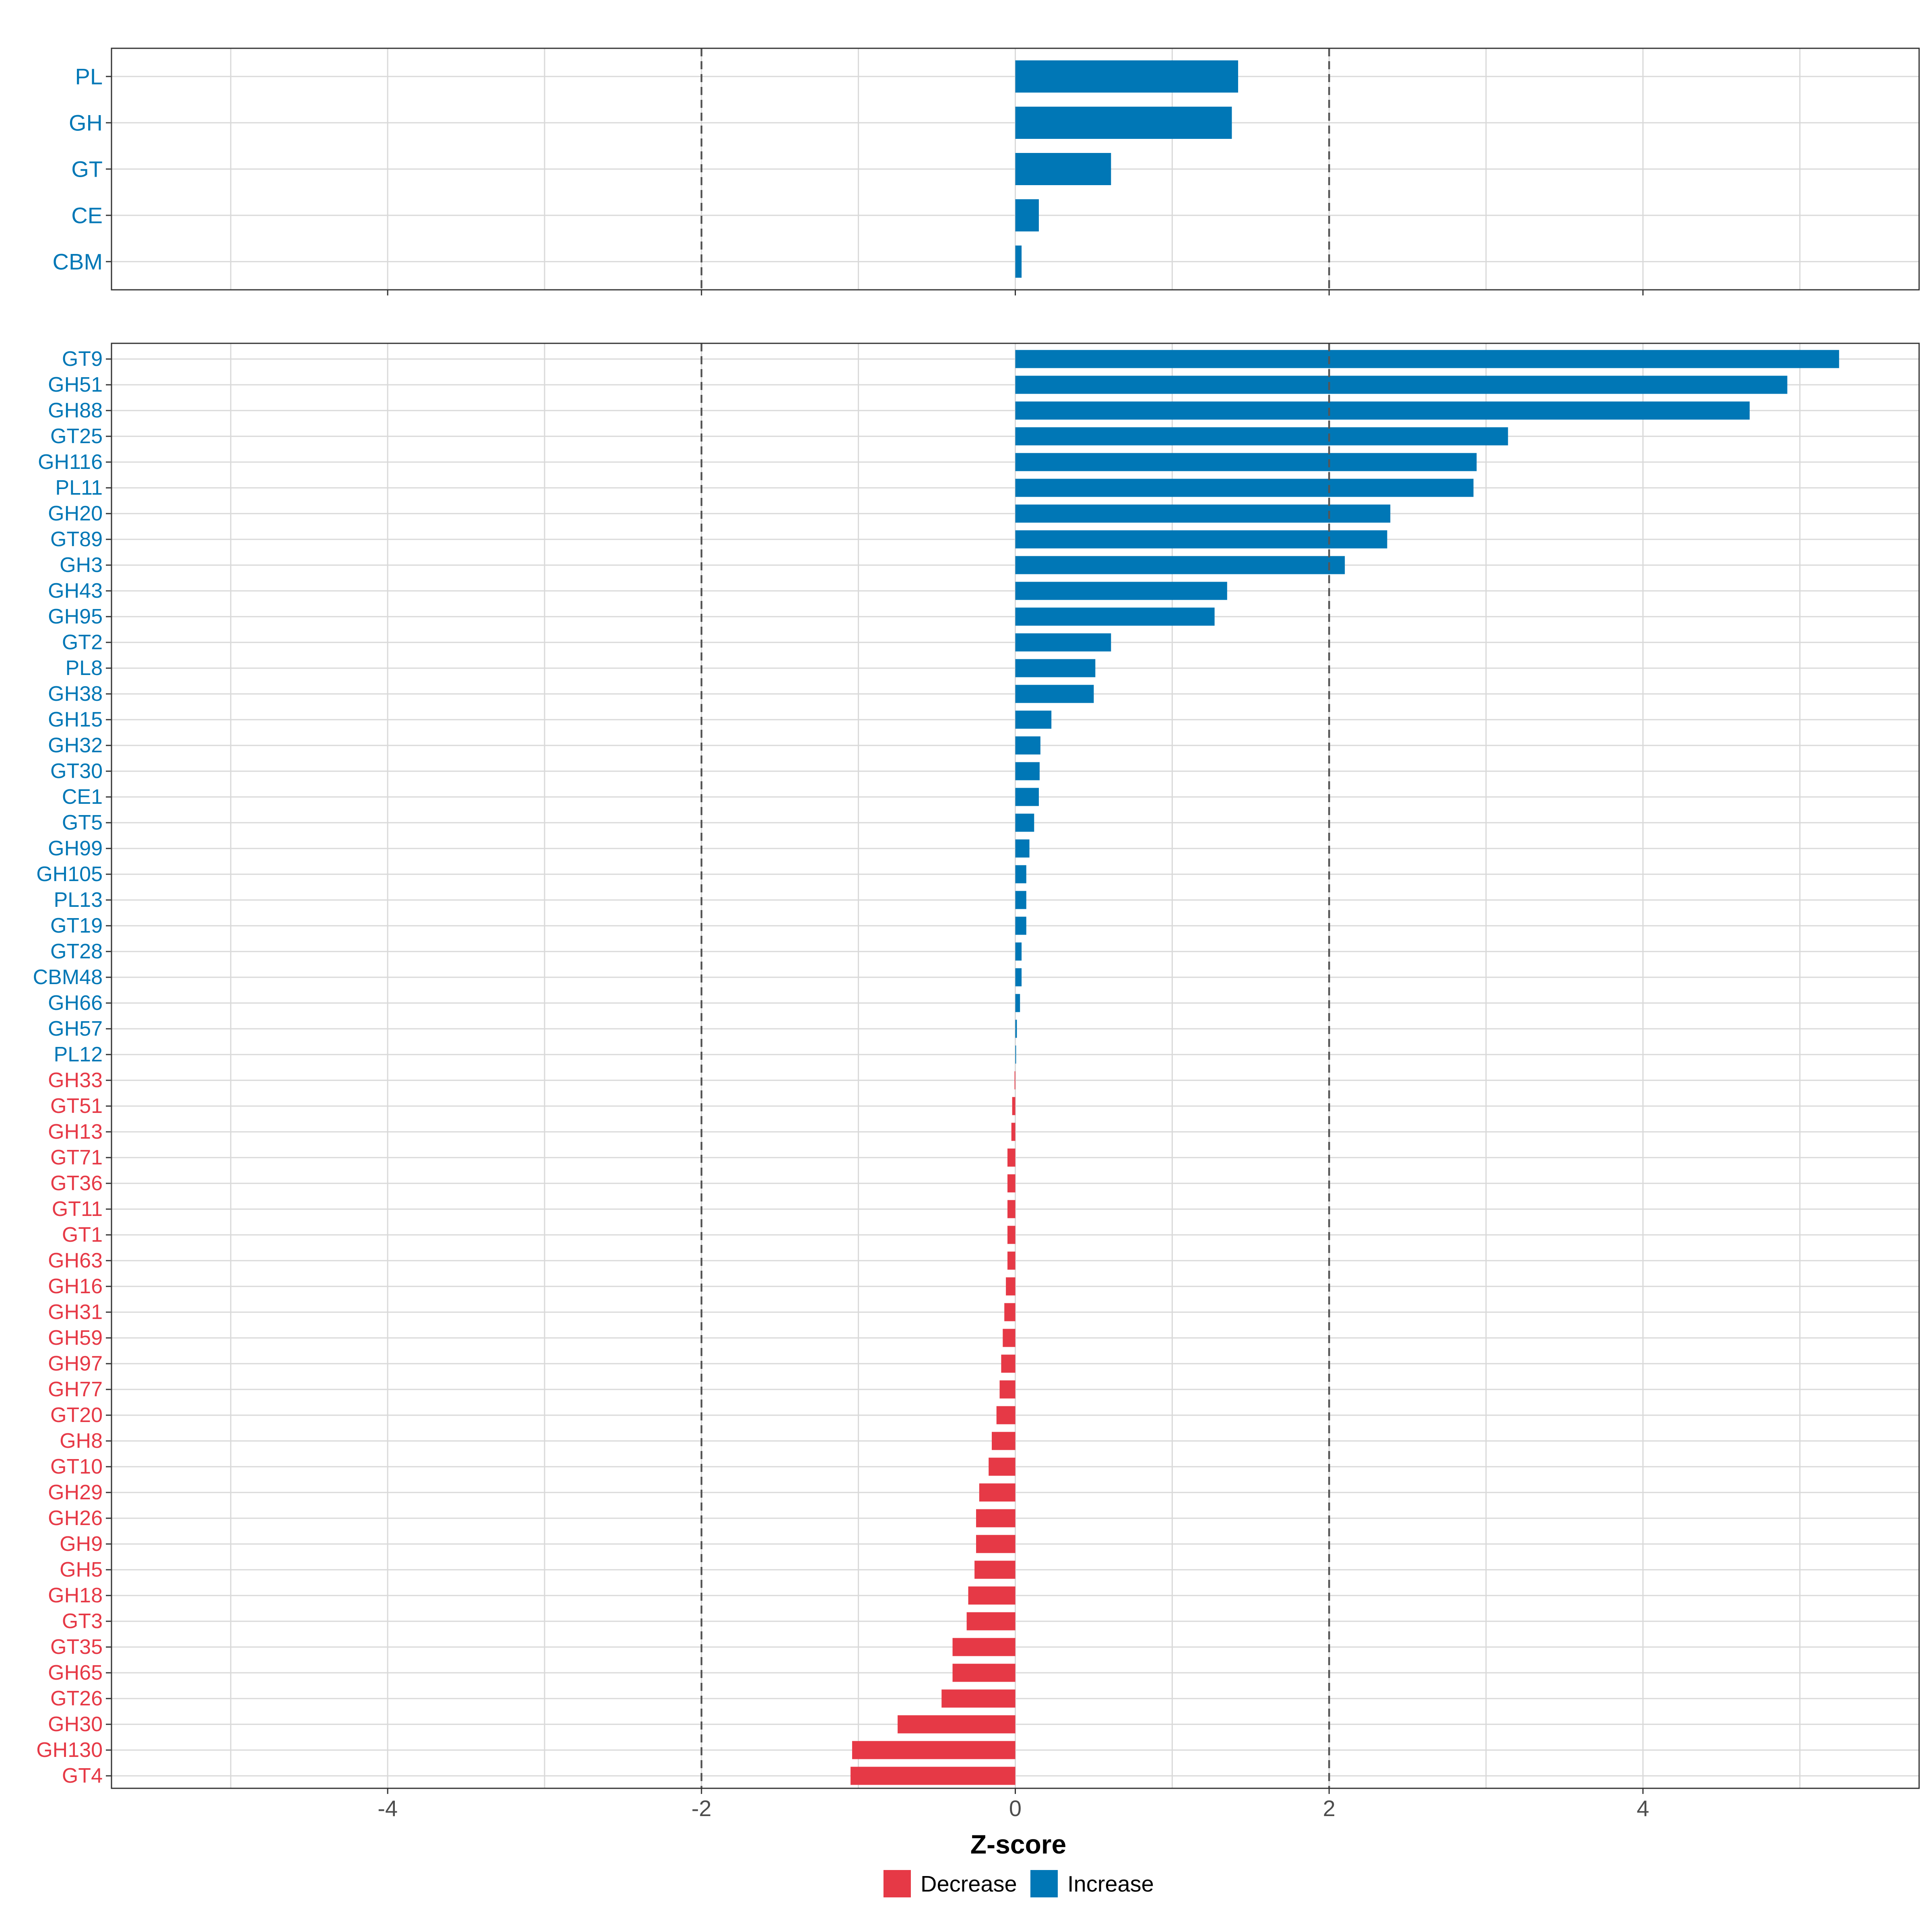 The width and height of the screenshot is (1932, 1932). Describe the element at coordinates (984, 1673) in the screenshot. I see `bar-GH65` at that location.